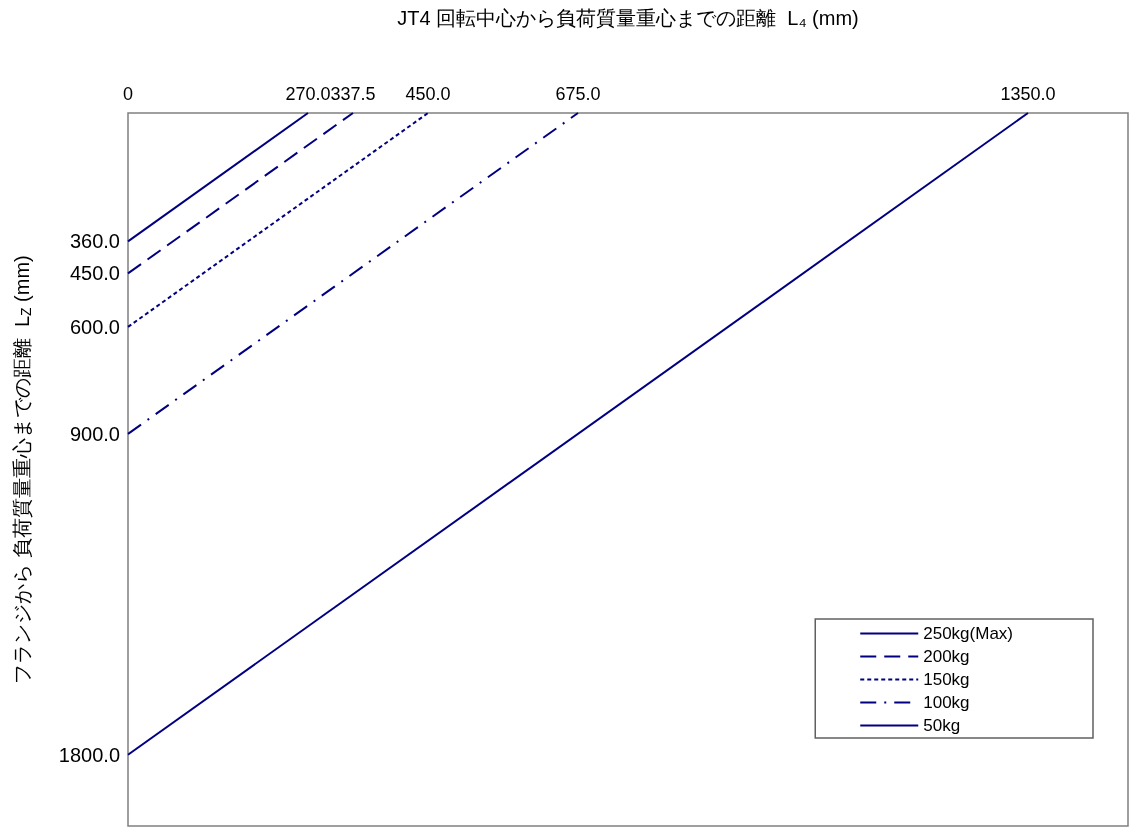  What do you see at coordinates (308, 94) in the screenshot?
I see `x-tick-label: 270.0` at bounding box center [308, 94].